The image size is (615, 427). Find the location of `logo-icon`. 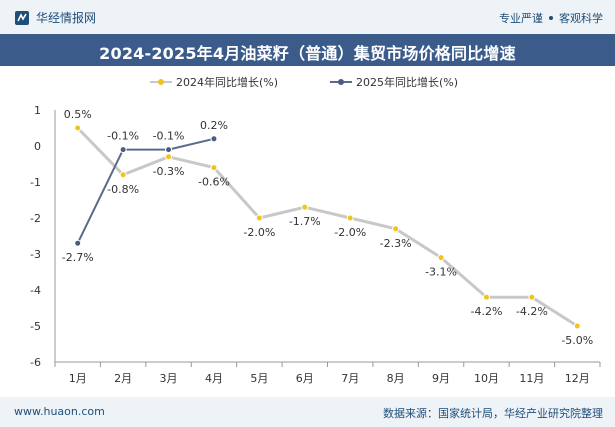

logo-icon is located at coordinates (22, 17).